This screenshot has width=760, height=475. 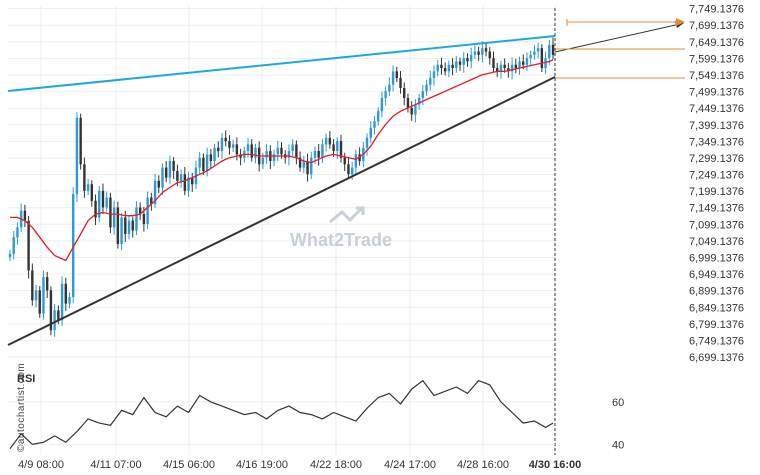 What do you see at coordinates (716, 159) in the screenshot?
I see `price-tick-label: 7,299.1376` at bounding box center [716, 159].